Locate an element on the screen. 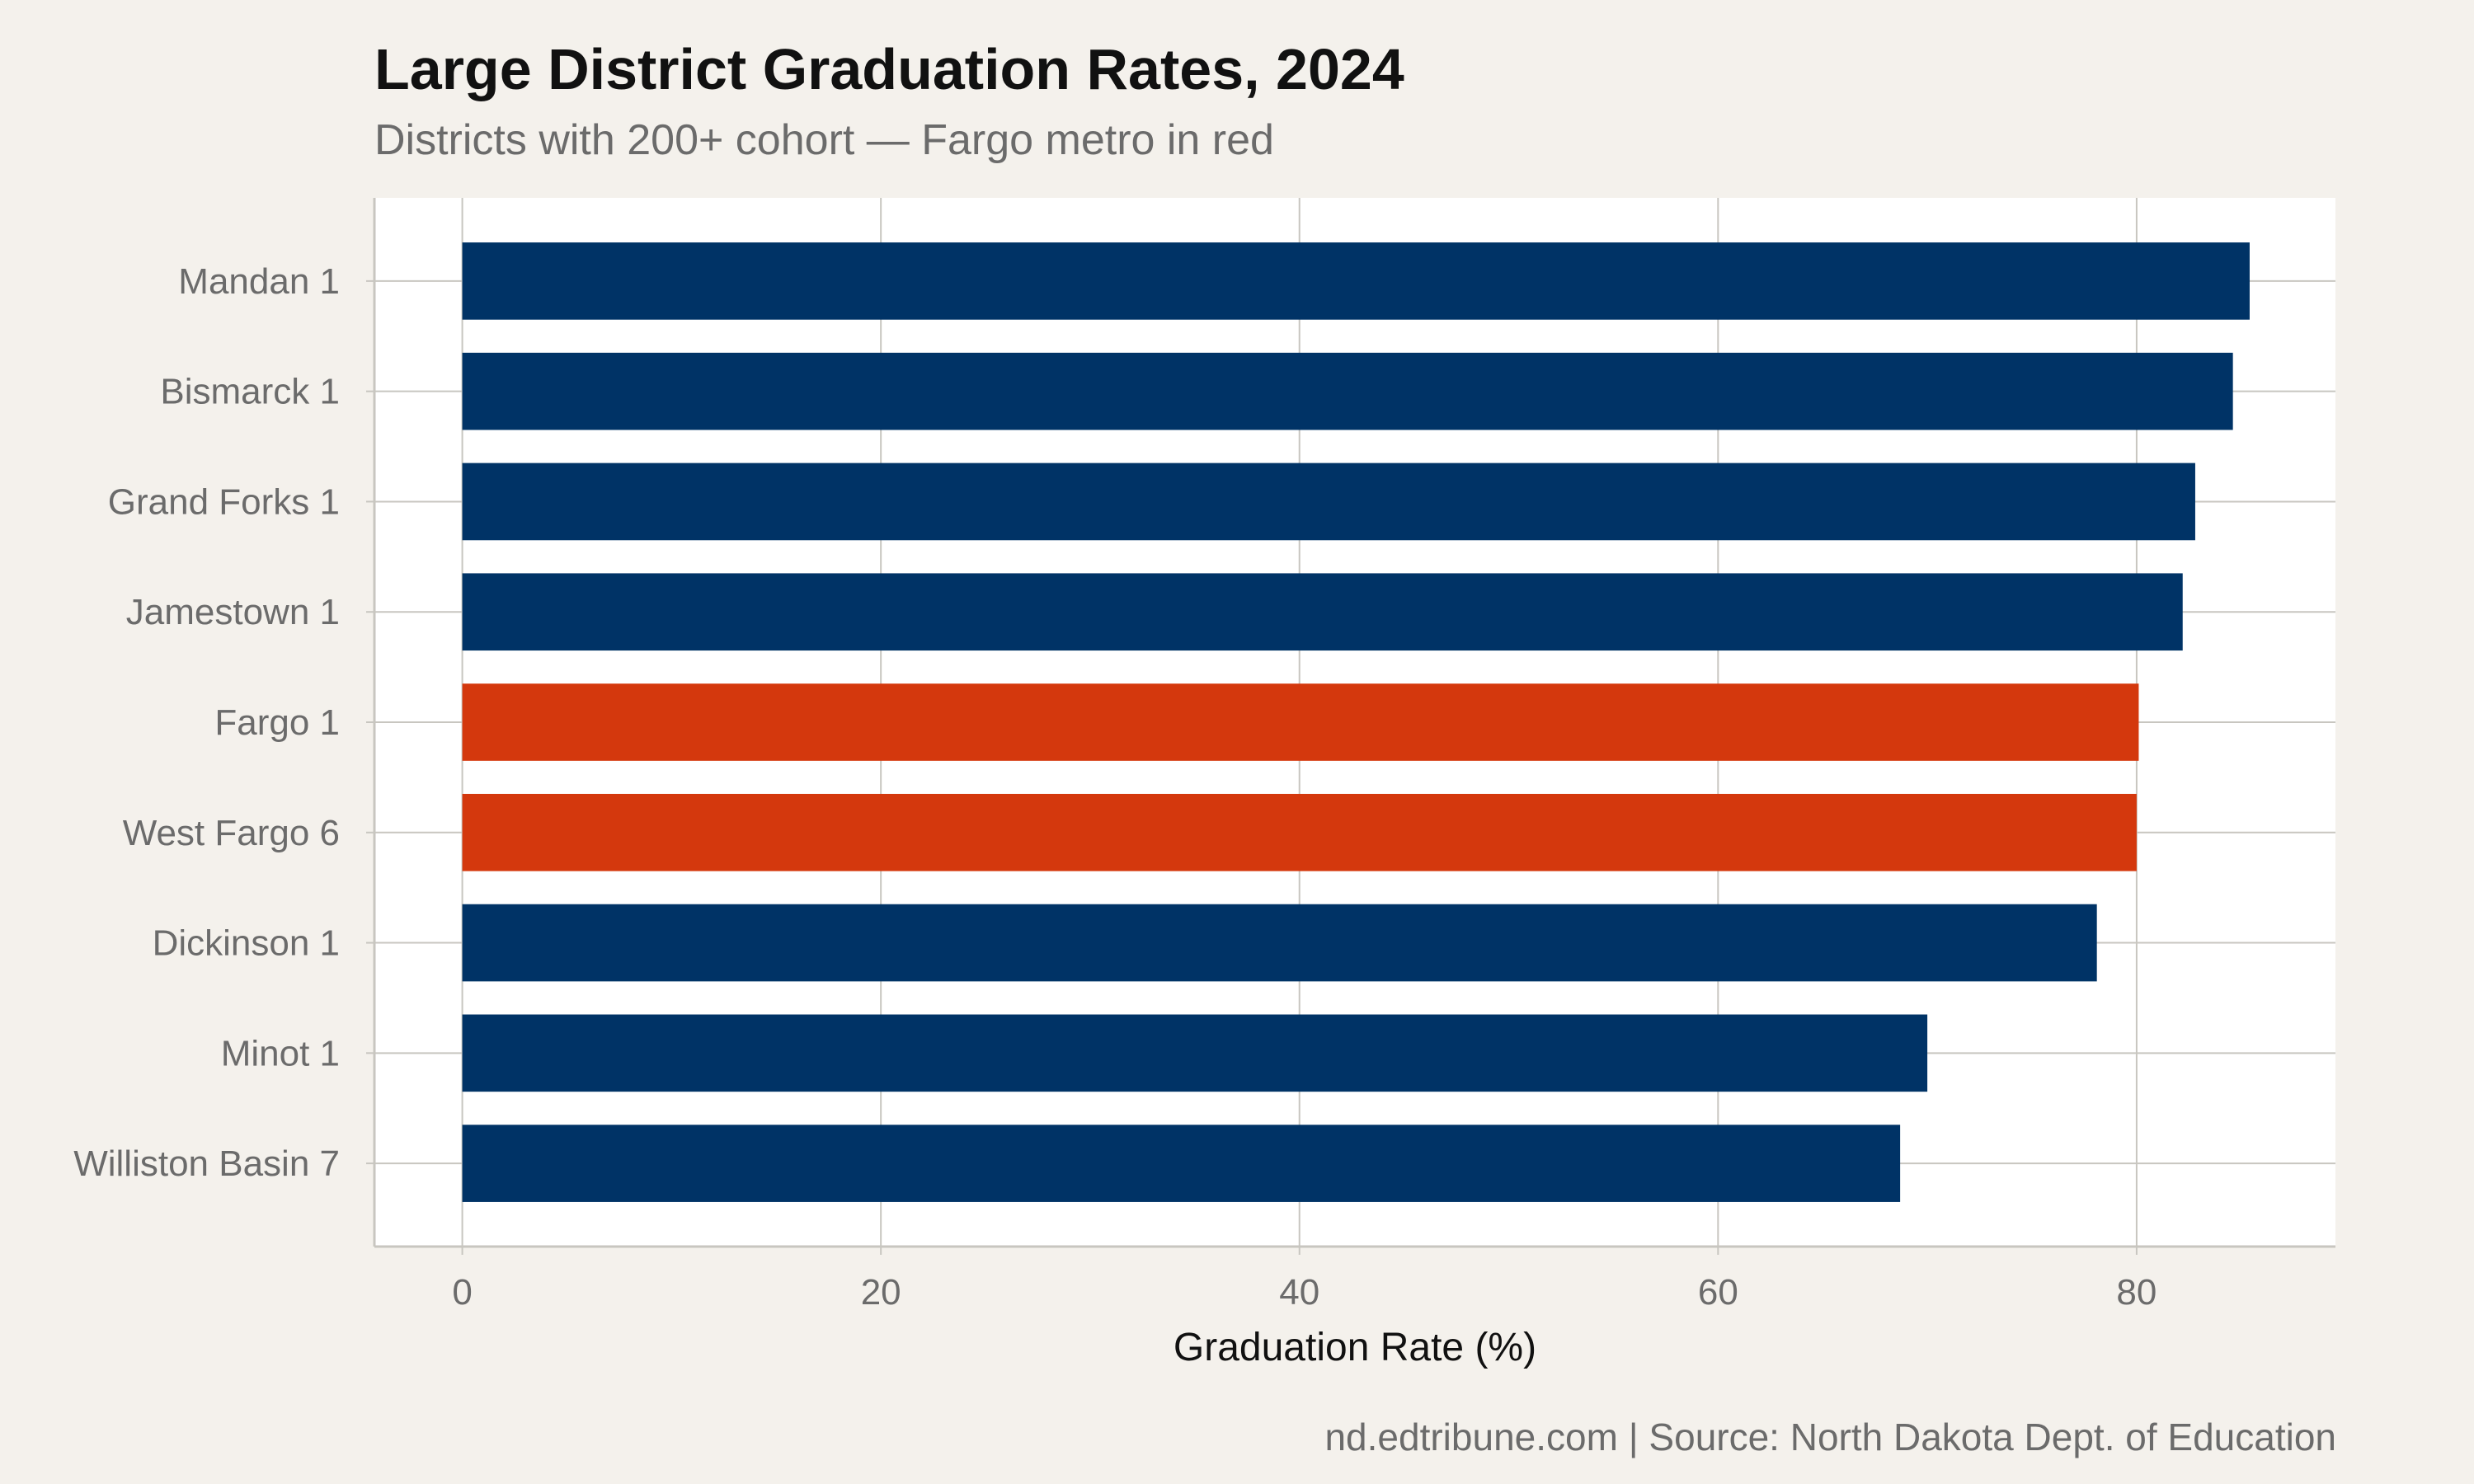 Image resolution: width=2474 pixels, height=1484 pixels. x-tick-label: 20 is located at coordinates (881, 1292).